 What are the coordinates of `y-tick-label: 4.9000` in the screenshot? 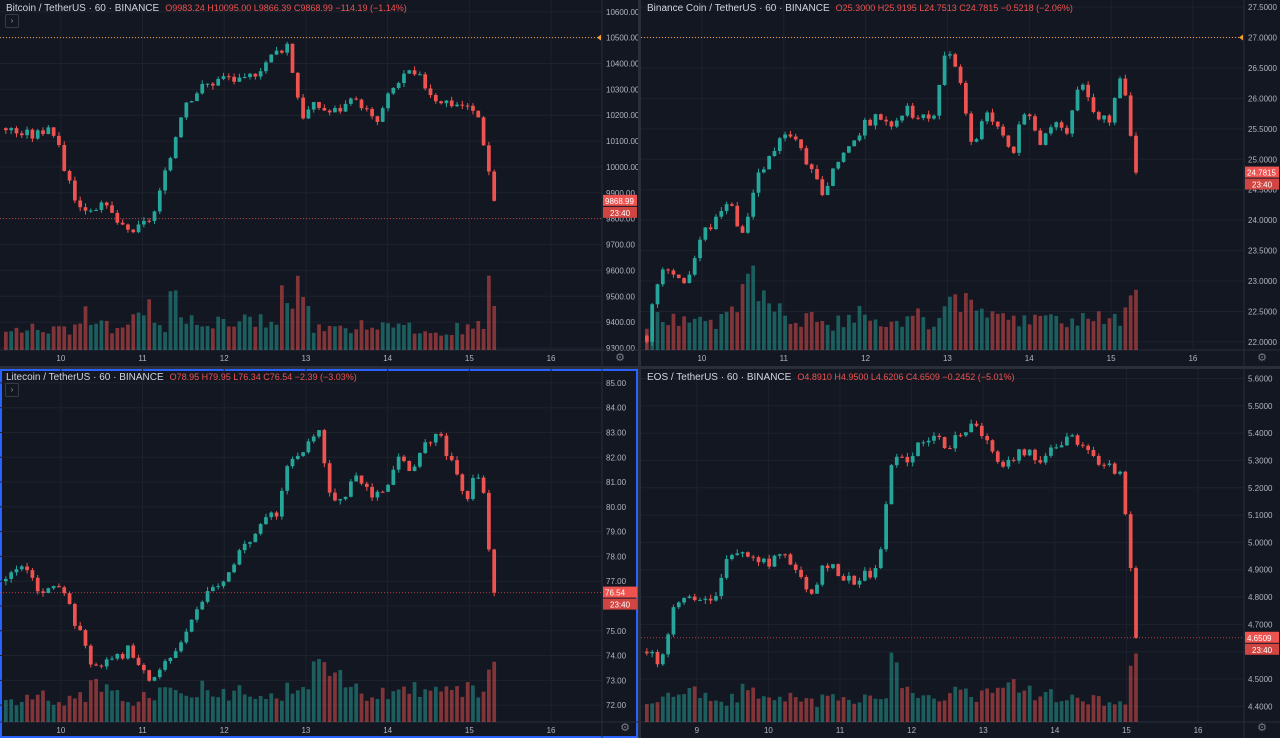 It's located at (1260, 570).